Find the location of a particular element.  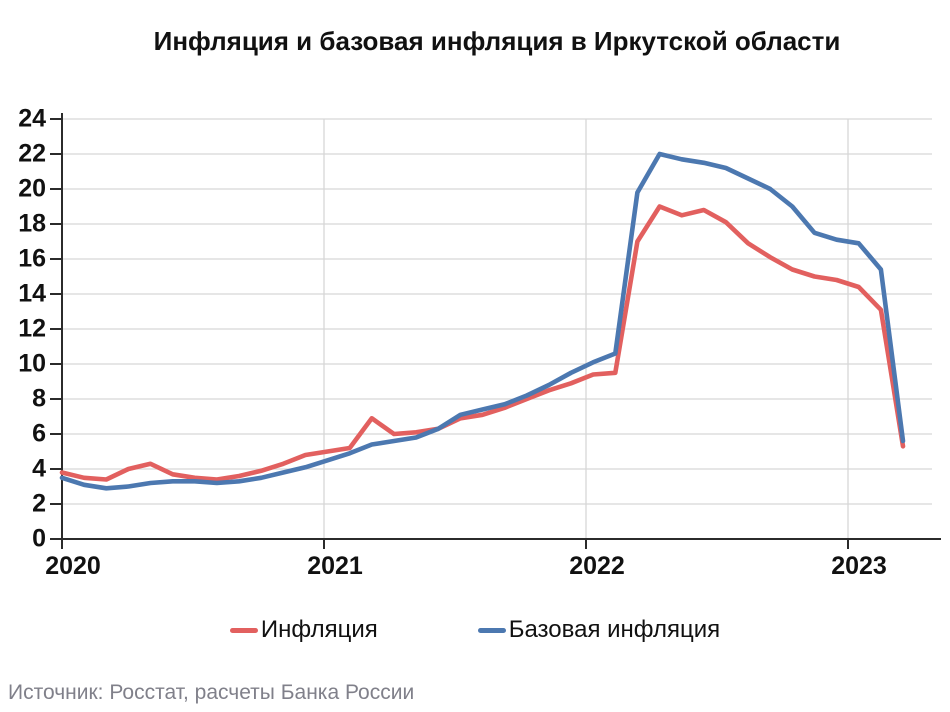

x-axis-label-2020: 2020 is located at coordinates (73, 566).